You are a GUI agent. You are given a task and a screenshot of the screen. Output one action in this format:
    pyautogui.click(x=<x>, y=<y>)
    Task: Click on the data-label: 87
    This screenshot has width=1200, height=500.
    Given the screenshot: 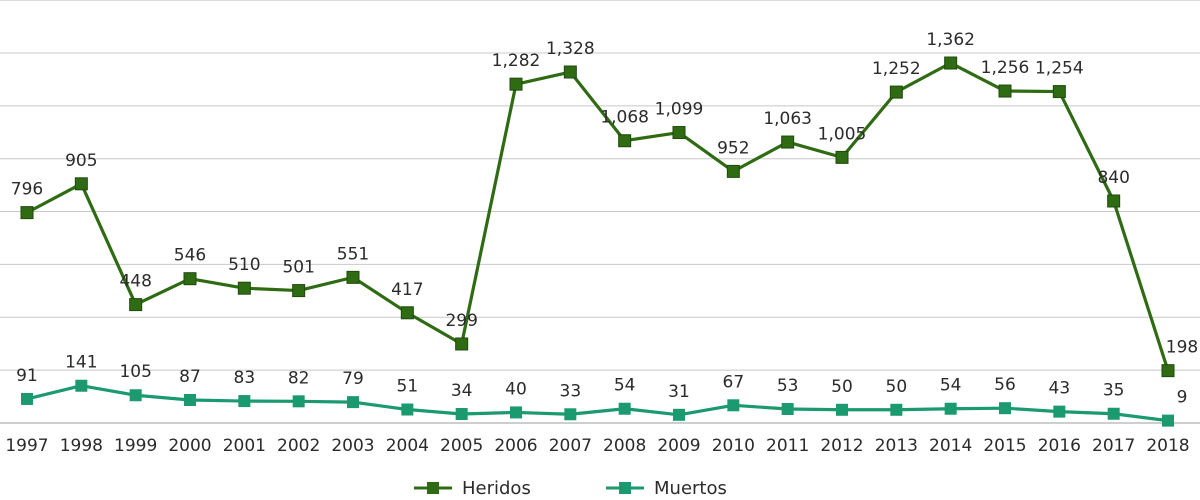 What is the action you would take?
    pyautogui.click(x=190, y=377)
    